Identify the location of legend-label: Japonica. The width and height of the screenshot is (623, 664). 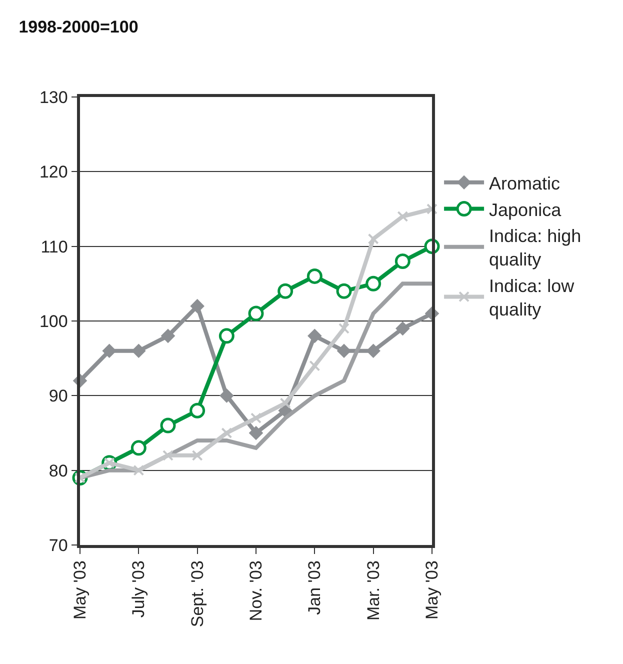
(525, 210).